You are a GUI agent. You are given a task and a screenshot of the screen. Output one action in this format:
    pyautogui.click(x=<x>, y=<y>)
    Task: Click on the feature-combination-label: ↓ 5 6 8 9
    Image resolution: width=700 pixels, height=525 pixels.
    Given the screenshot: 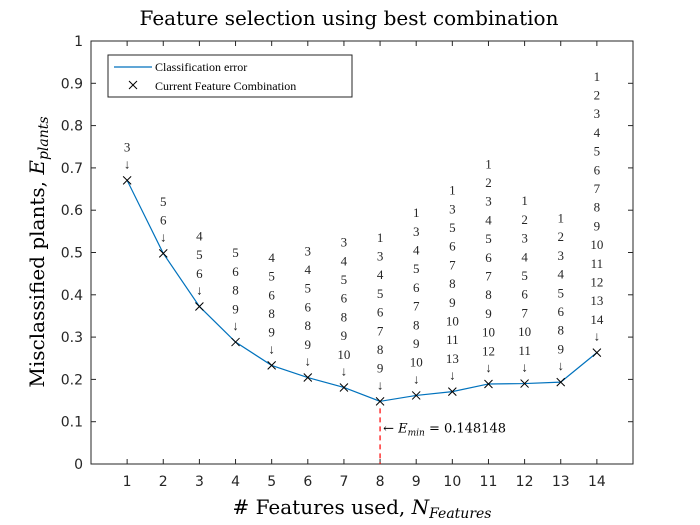 What is the action you would take?
    pyautogui.click(x=235, y=289)
    